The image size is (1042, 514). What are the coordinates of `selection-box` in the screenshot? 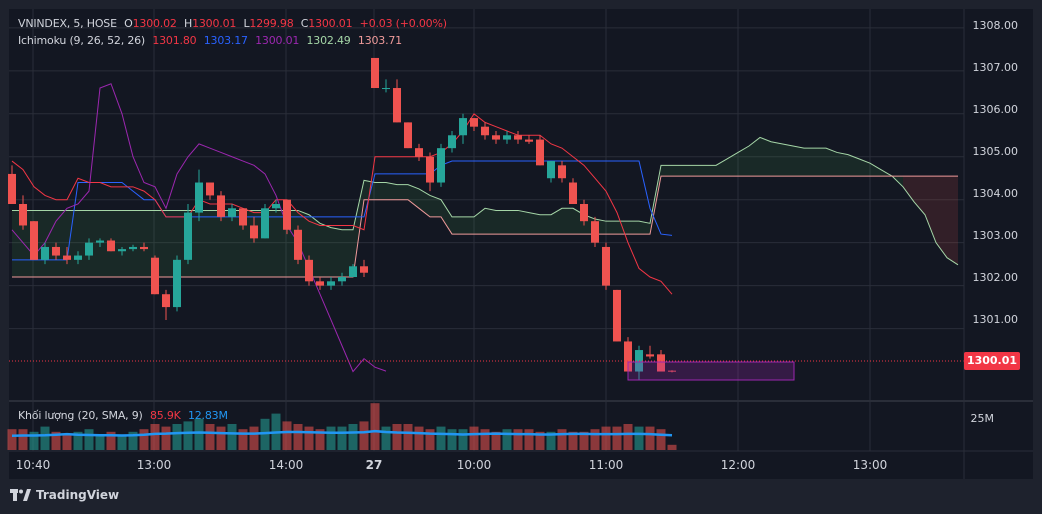 It's located at (711, 371).